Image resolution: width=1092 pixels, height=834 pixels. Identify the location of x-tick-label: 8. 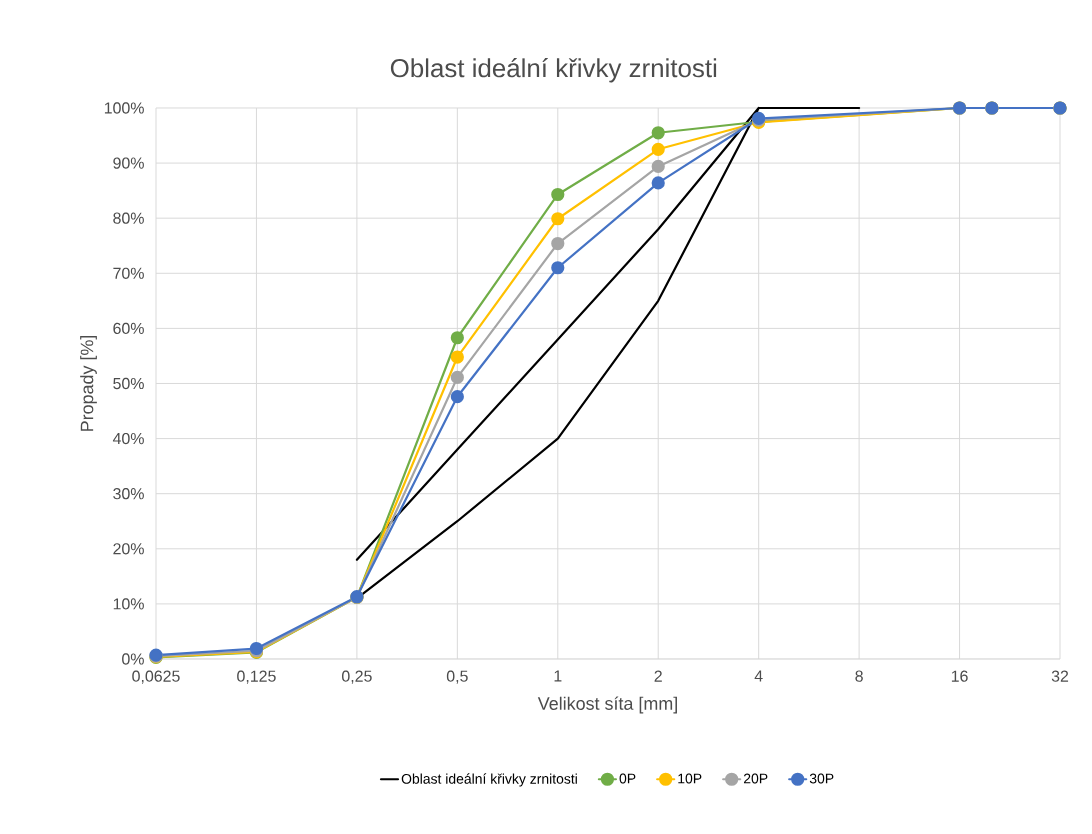
(859, 676).